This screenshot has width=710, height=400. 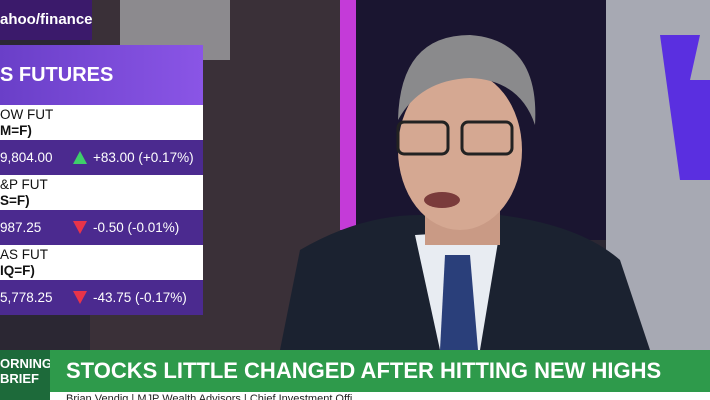 What do you see at coordinates (101, 75) in the screenshot?
I see `panel-title: S FUTURES` at bounding box center [101, 75].